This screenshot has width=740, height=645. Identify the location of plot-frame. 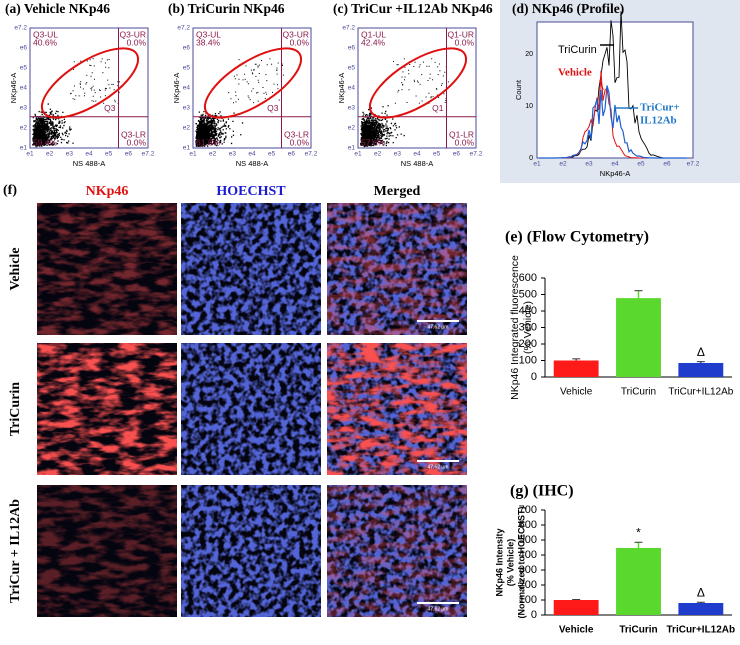
(615, 90).